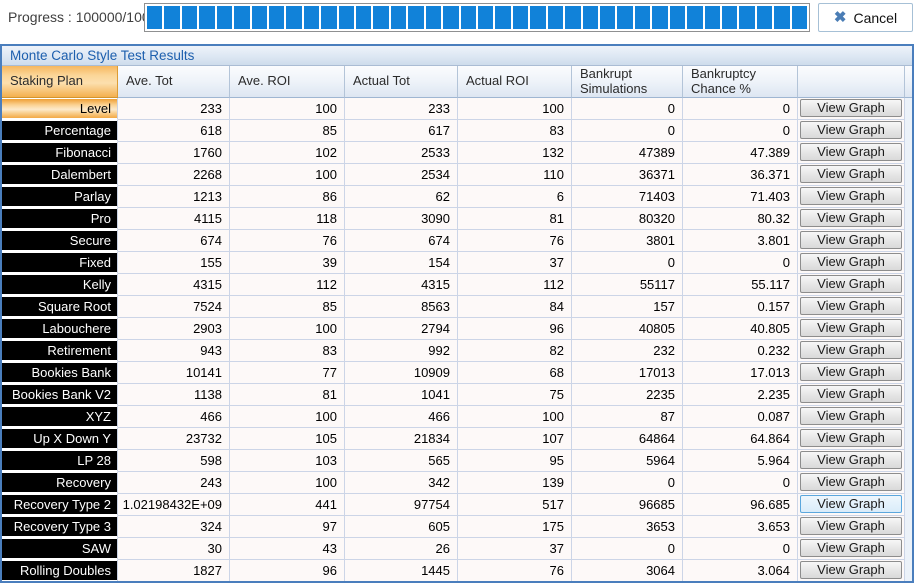 Image resolution: width=914 pixels, height=583 pixels. I want to click on ave-tot-cell: 4315, so click(174, 285).